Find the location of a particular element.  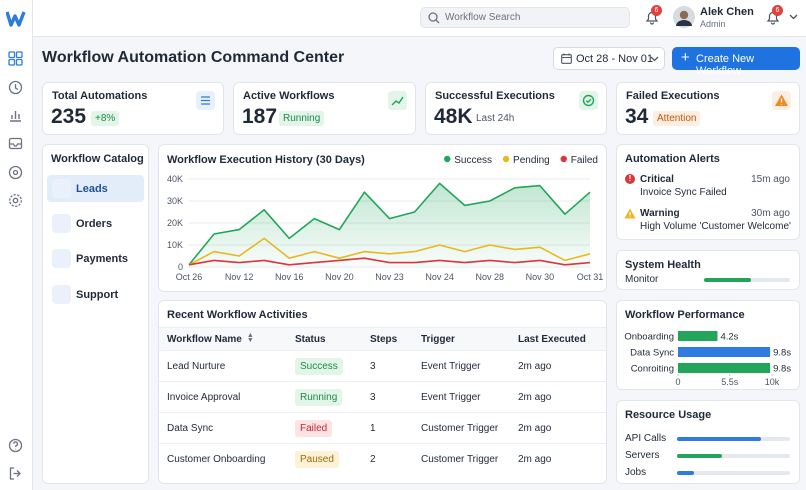

kpi-value: 48K is located at coordinates (453, 116).